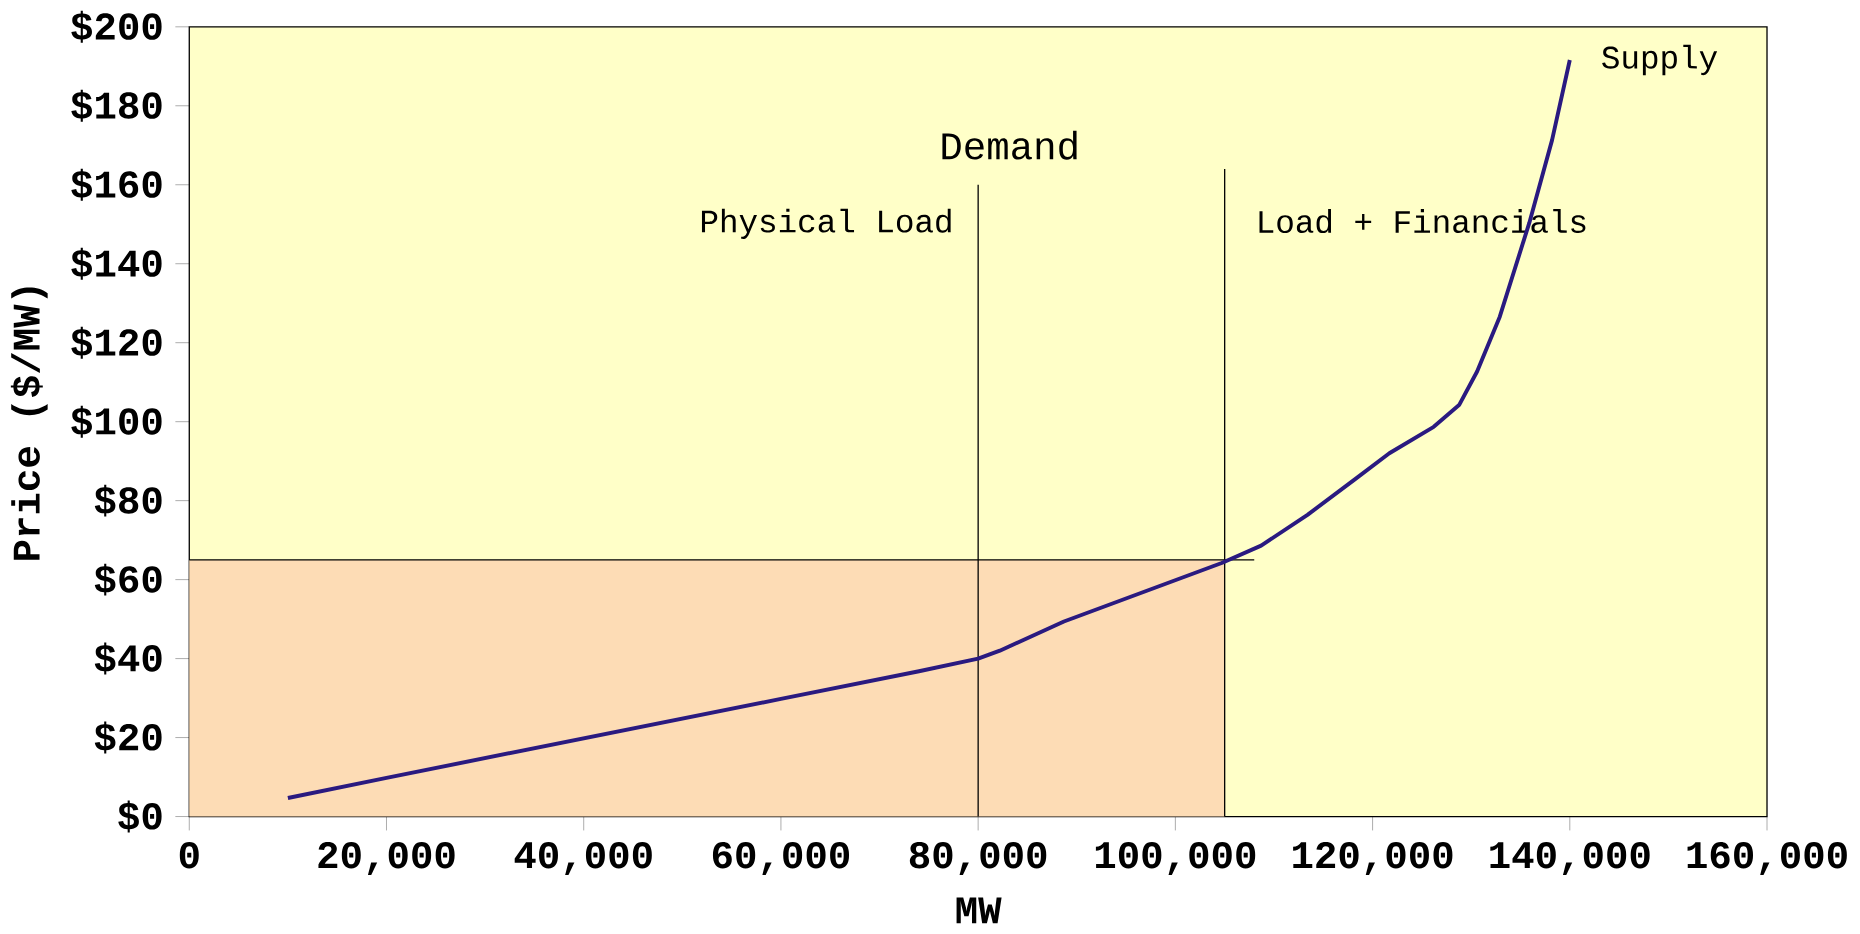 The width and height of the screenshot is (1860, 934). I want to click on annotation: Demand, so click(1009, 145).